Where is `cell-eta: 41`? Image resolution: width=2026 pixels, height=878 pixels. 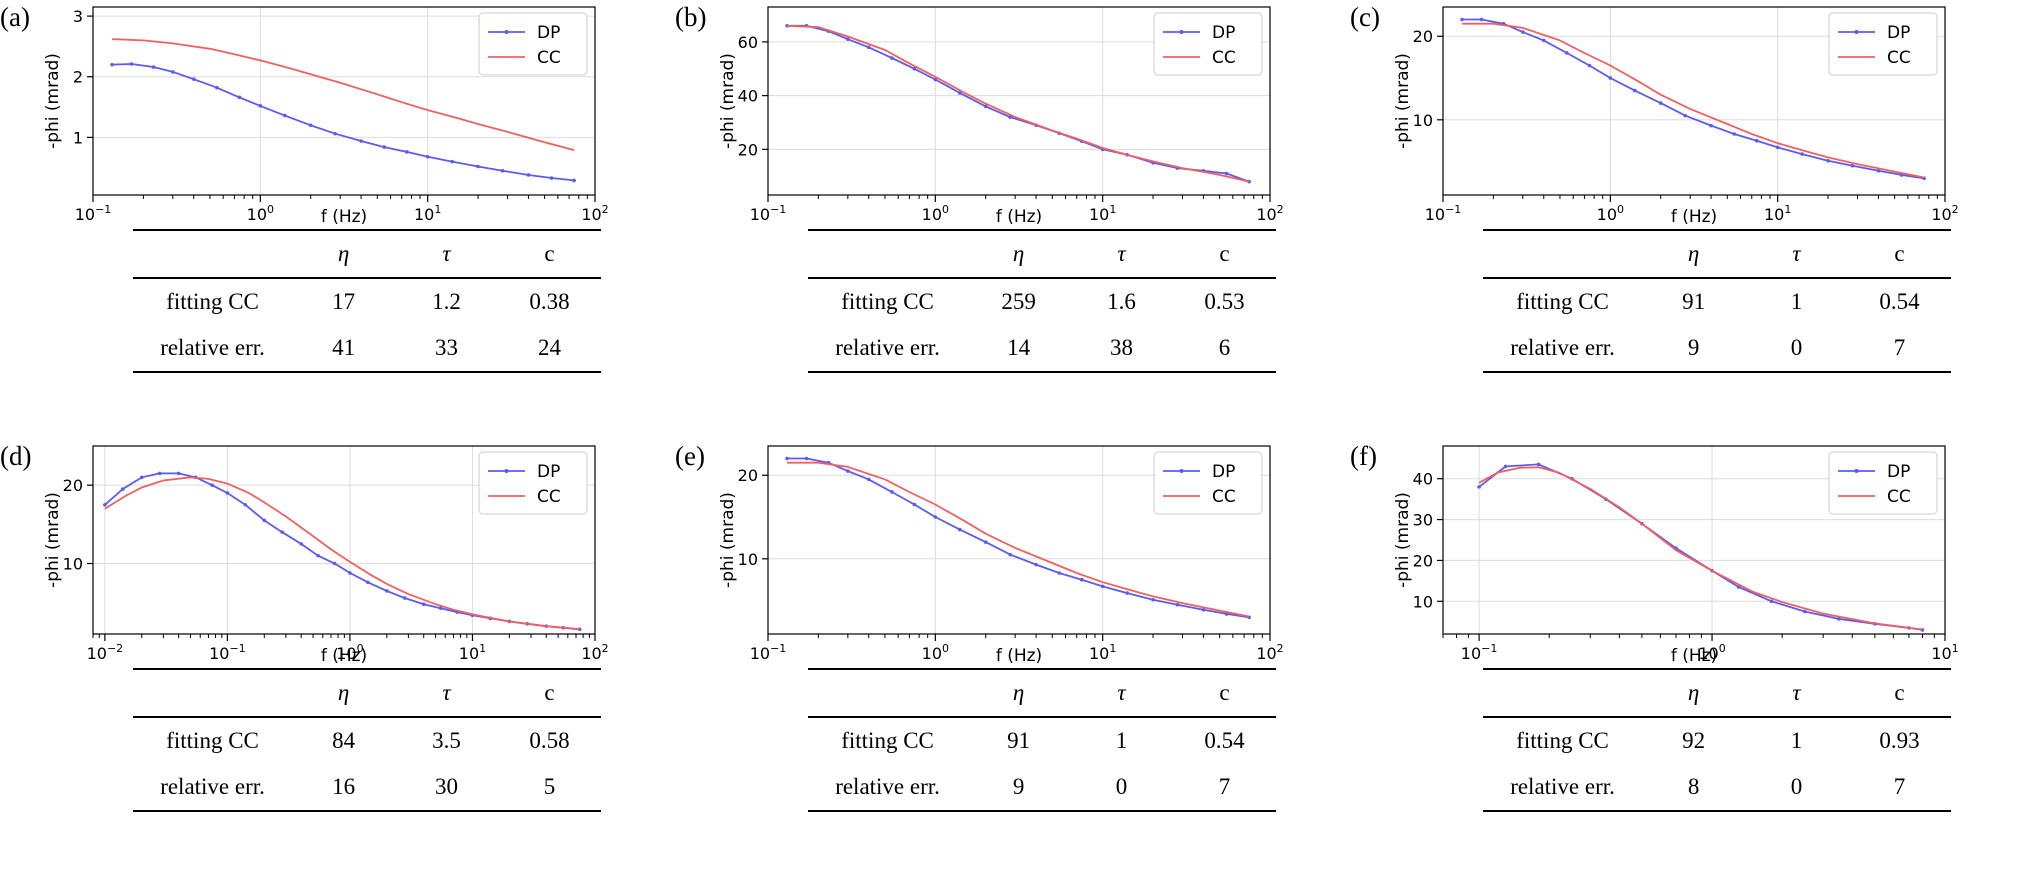 cell-eta: 41 is located at coordinates (344, 347).